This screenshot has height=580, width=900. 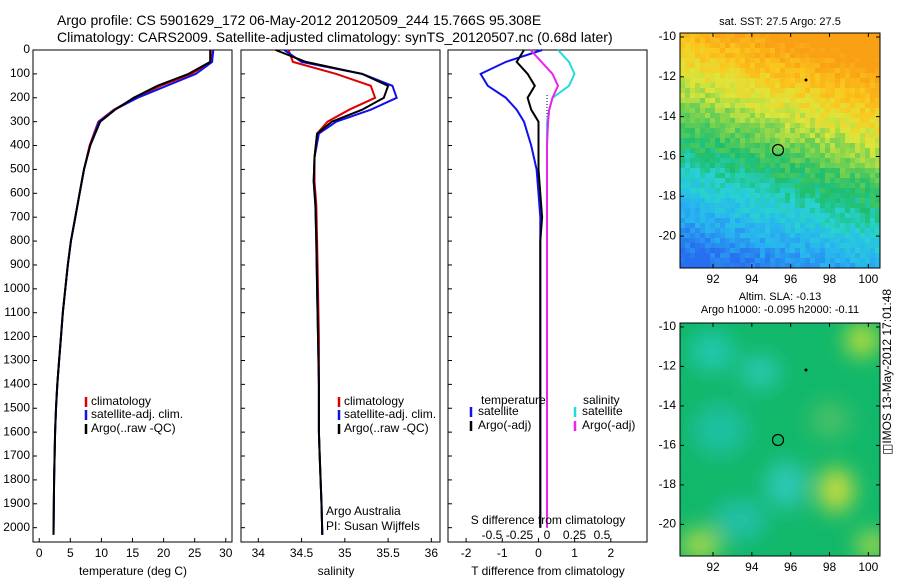 What do you see at coordinates (887, 449) in the screenshot?
I see `side-stamp-icon: ◫` at bounding box center [887, 449].